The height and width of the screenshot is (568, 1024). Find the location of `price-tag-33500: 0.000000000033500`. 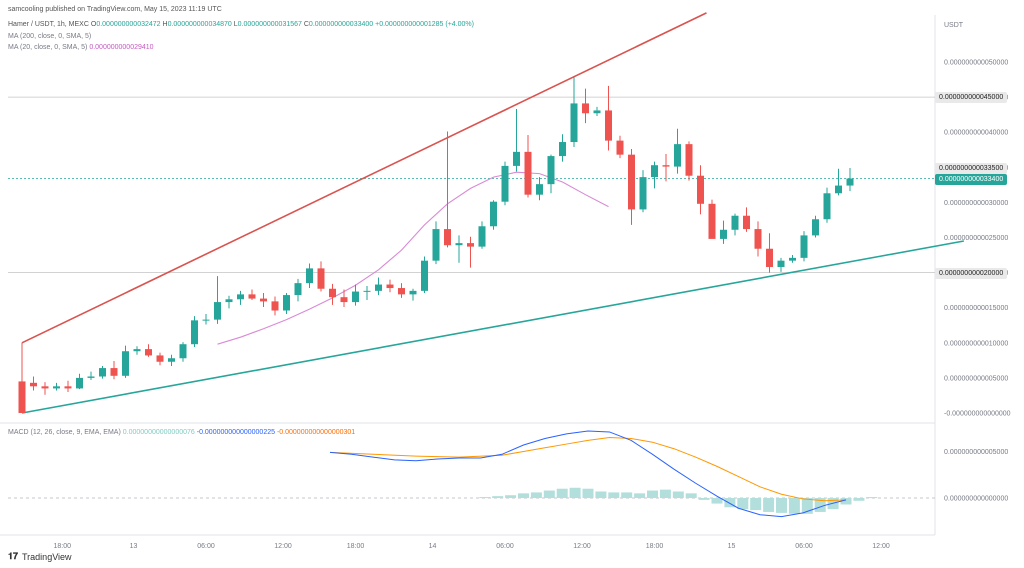

price-tag-33500: 0.000000000033500 is located at coordinates (971, 168).